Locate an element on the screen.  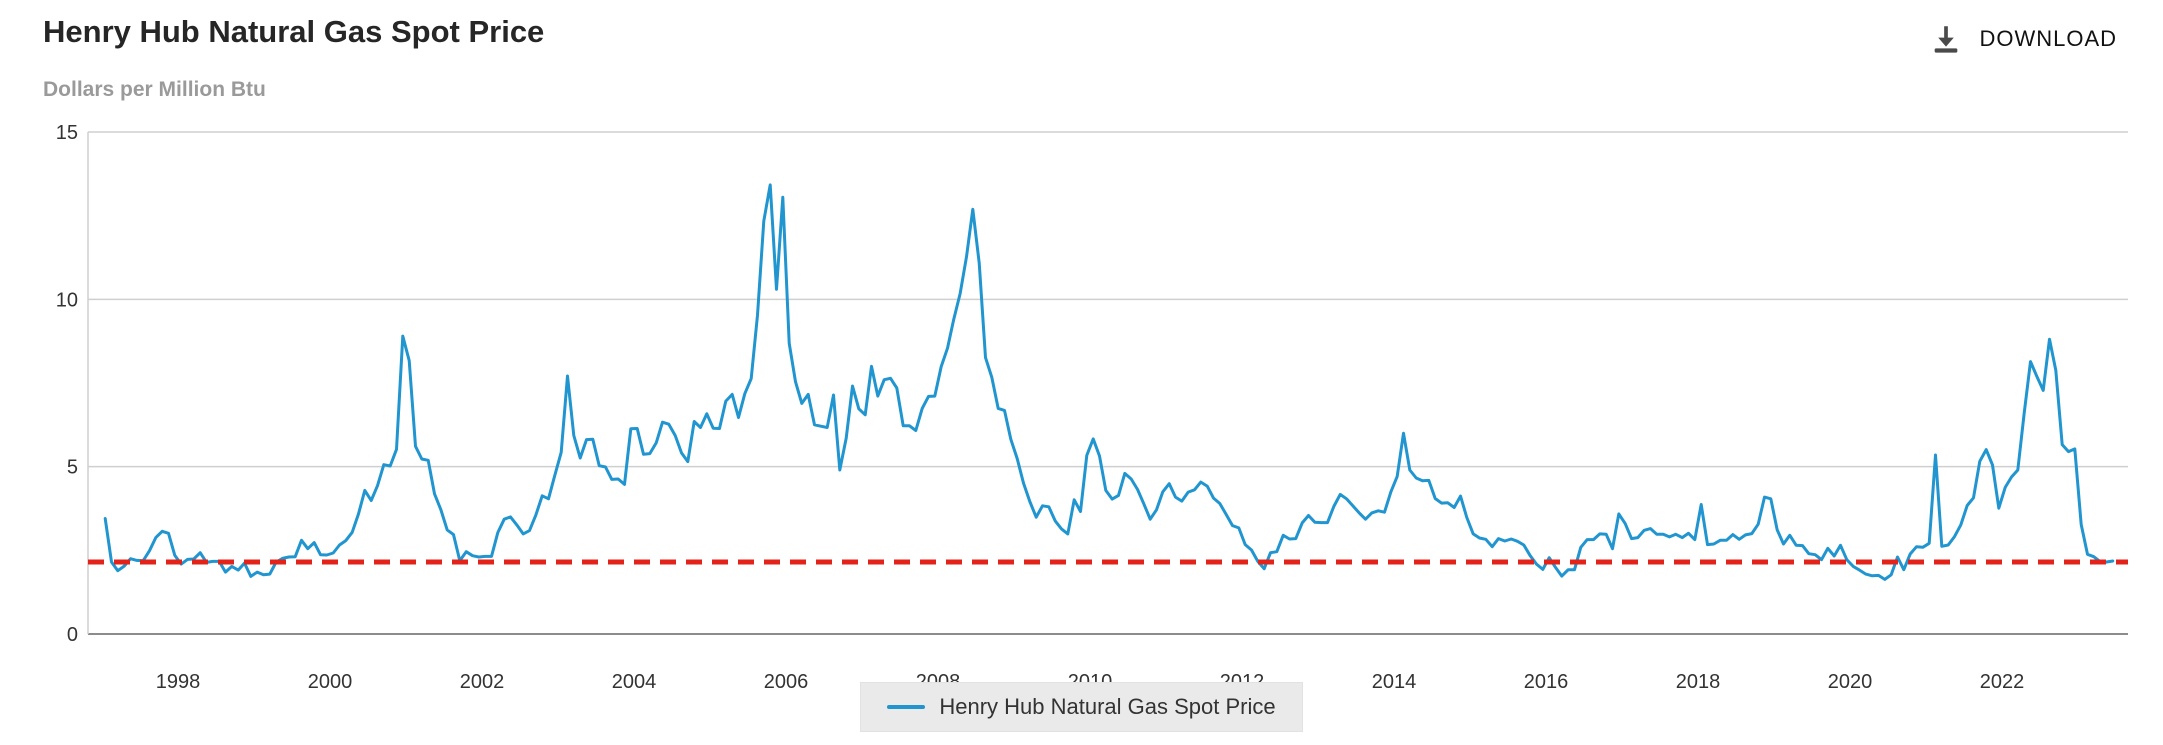
x-tick-label: 2022 is located at coordinates (2002, 682).